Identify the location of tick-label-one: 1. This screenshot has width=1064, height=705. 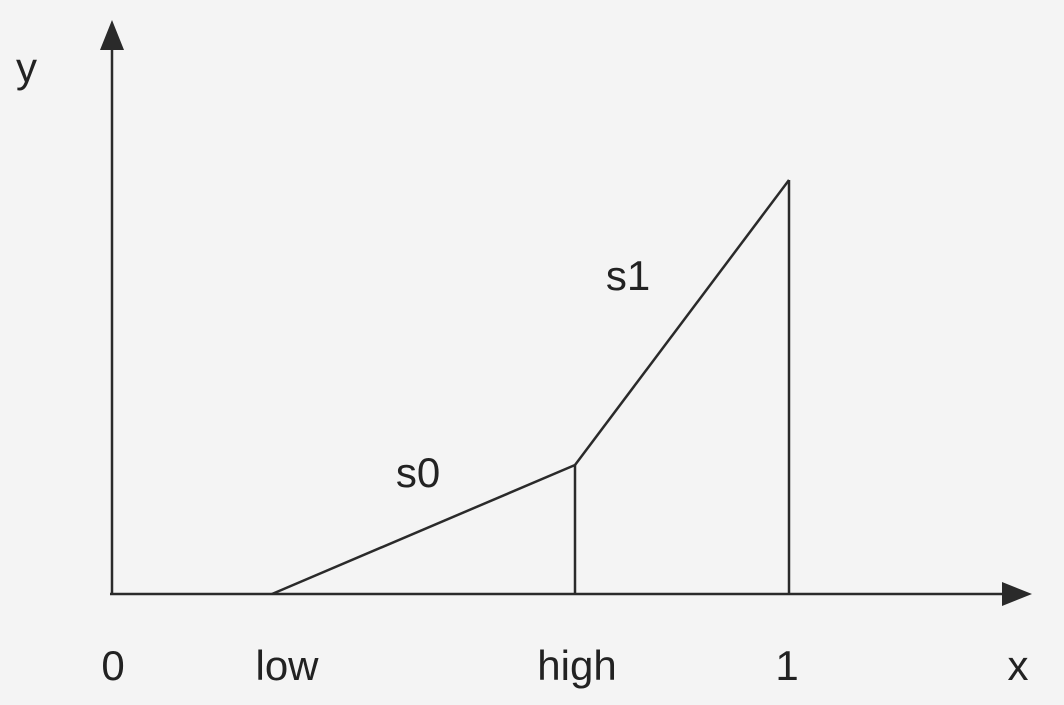
(786, 665).